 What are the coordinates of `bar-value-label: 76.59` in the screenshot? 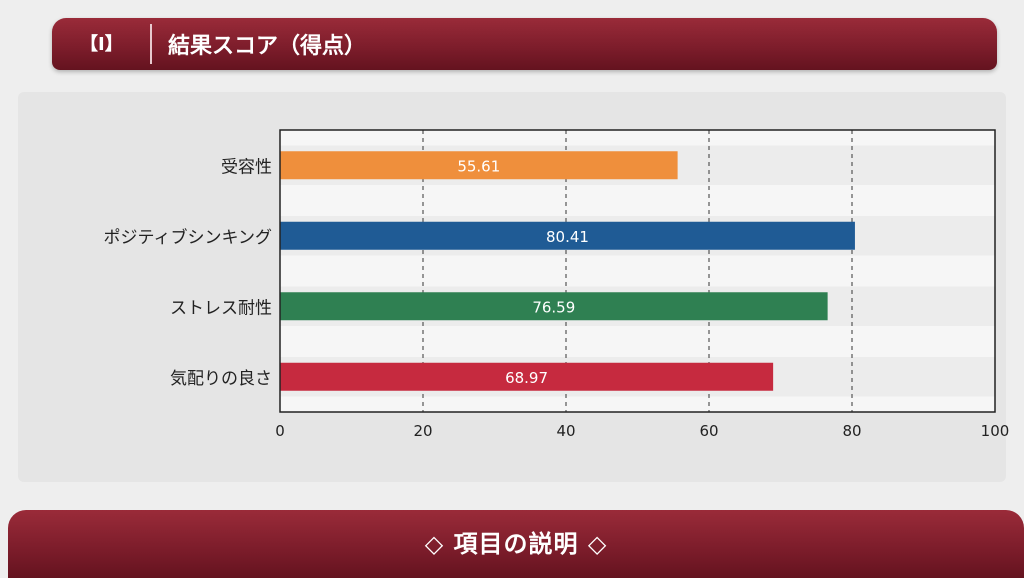 It's located at (553, 307).